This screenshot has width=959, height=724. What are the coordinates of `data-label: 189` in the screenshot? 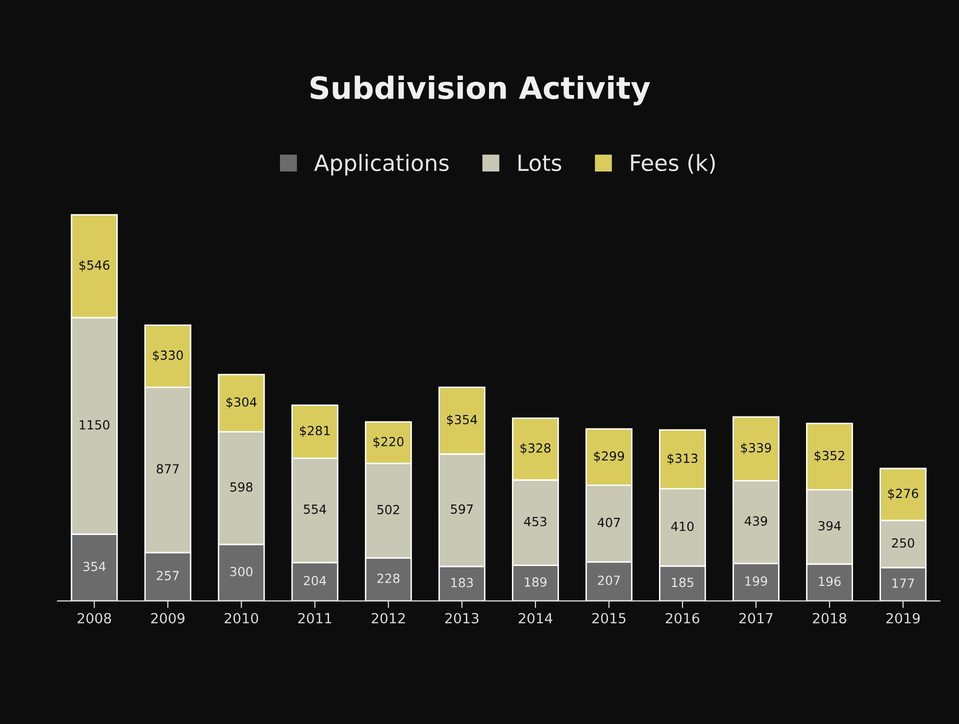 It's located at (535, 582).